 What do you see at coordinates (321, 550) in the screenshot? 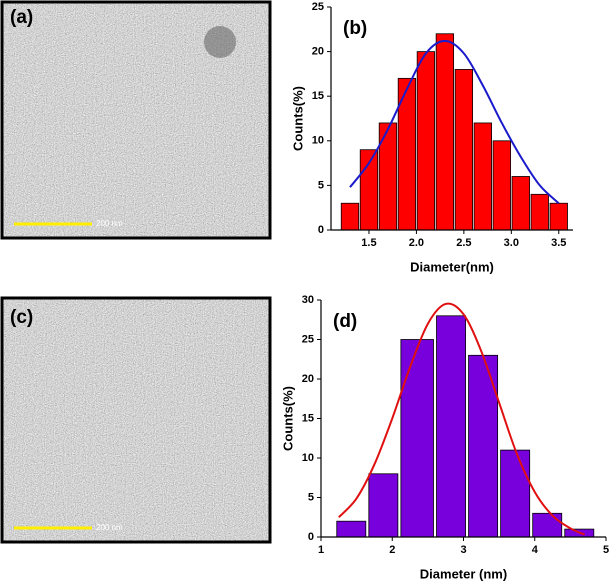
I see `x-tick-label: 1` at bounding box center [321, 550].